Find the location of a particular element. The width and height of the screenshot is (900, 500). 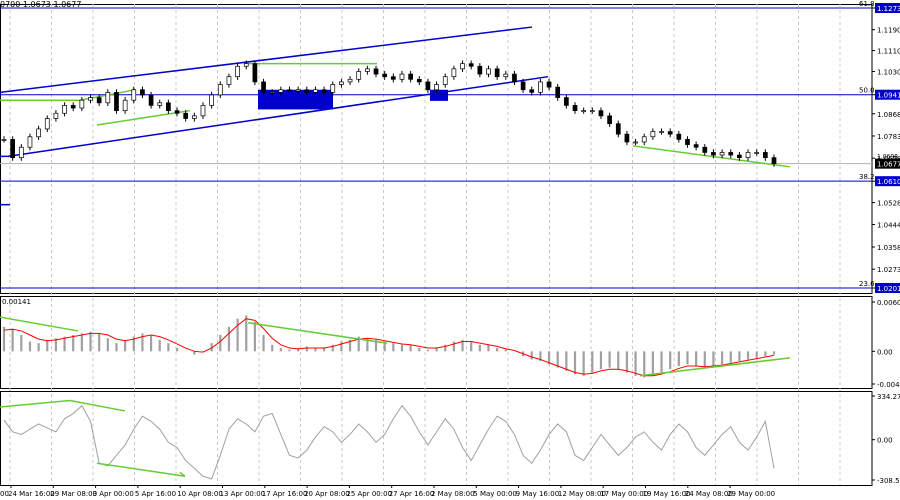

fib-price-box-label: 1.0941 is located at coordinates (888, 96).